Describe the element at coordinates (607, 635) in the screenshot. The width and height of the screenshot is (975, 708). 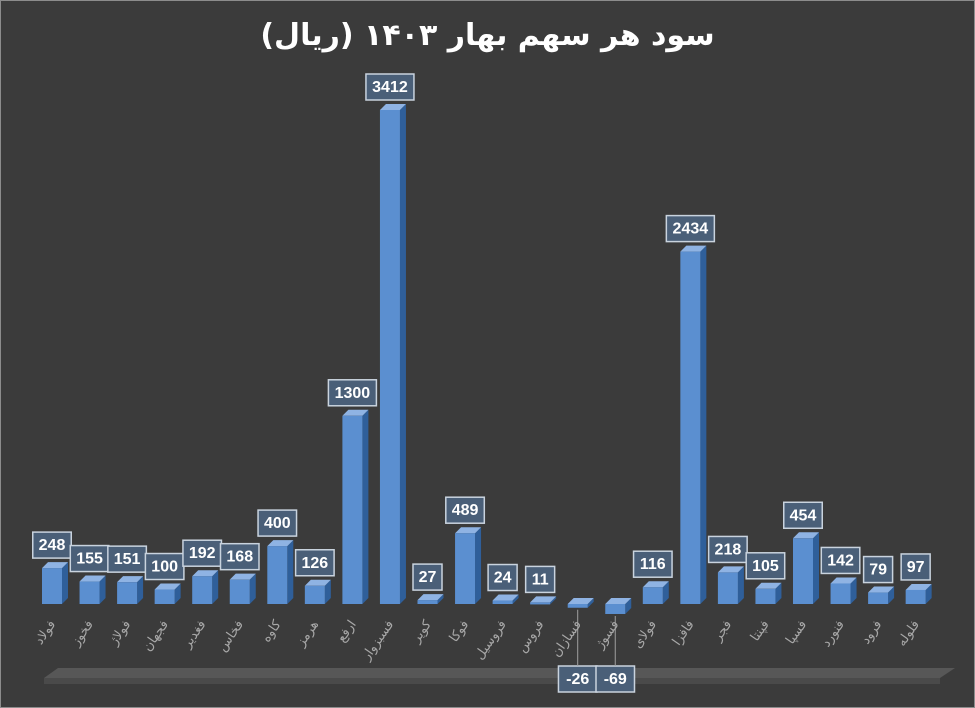
I see `x-tick-label: فسوژ` at that location.